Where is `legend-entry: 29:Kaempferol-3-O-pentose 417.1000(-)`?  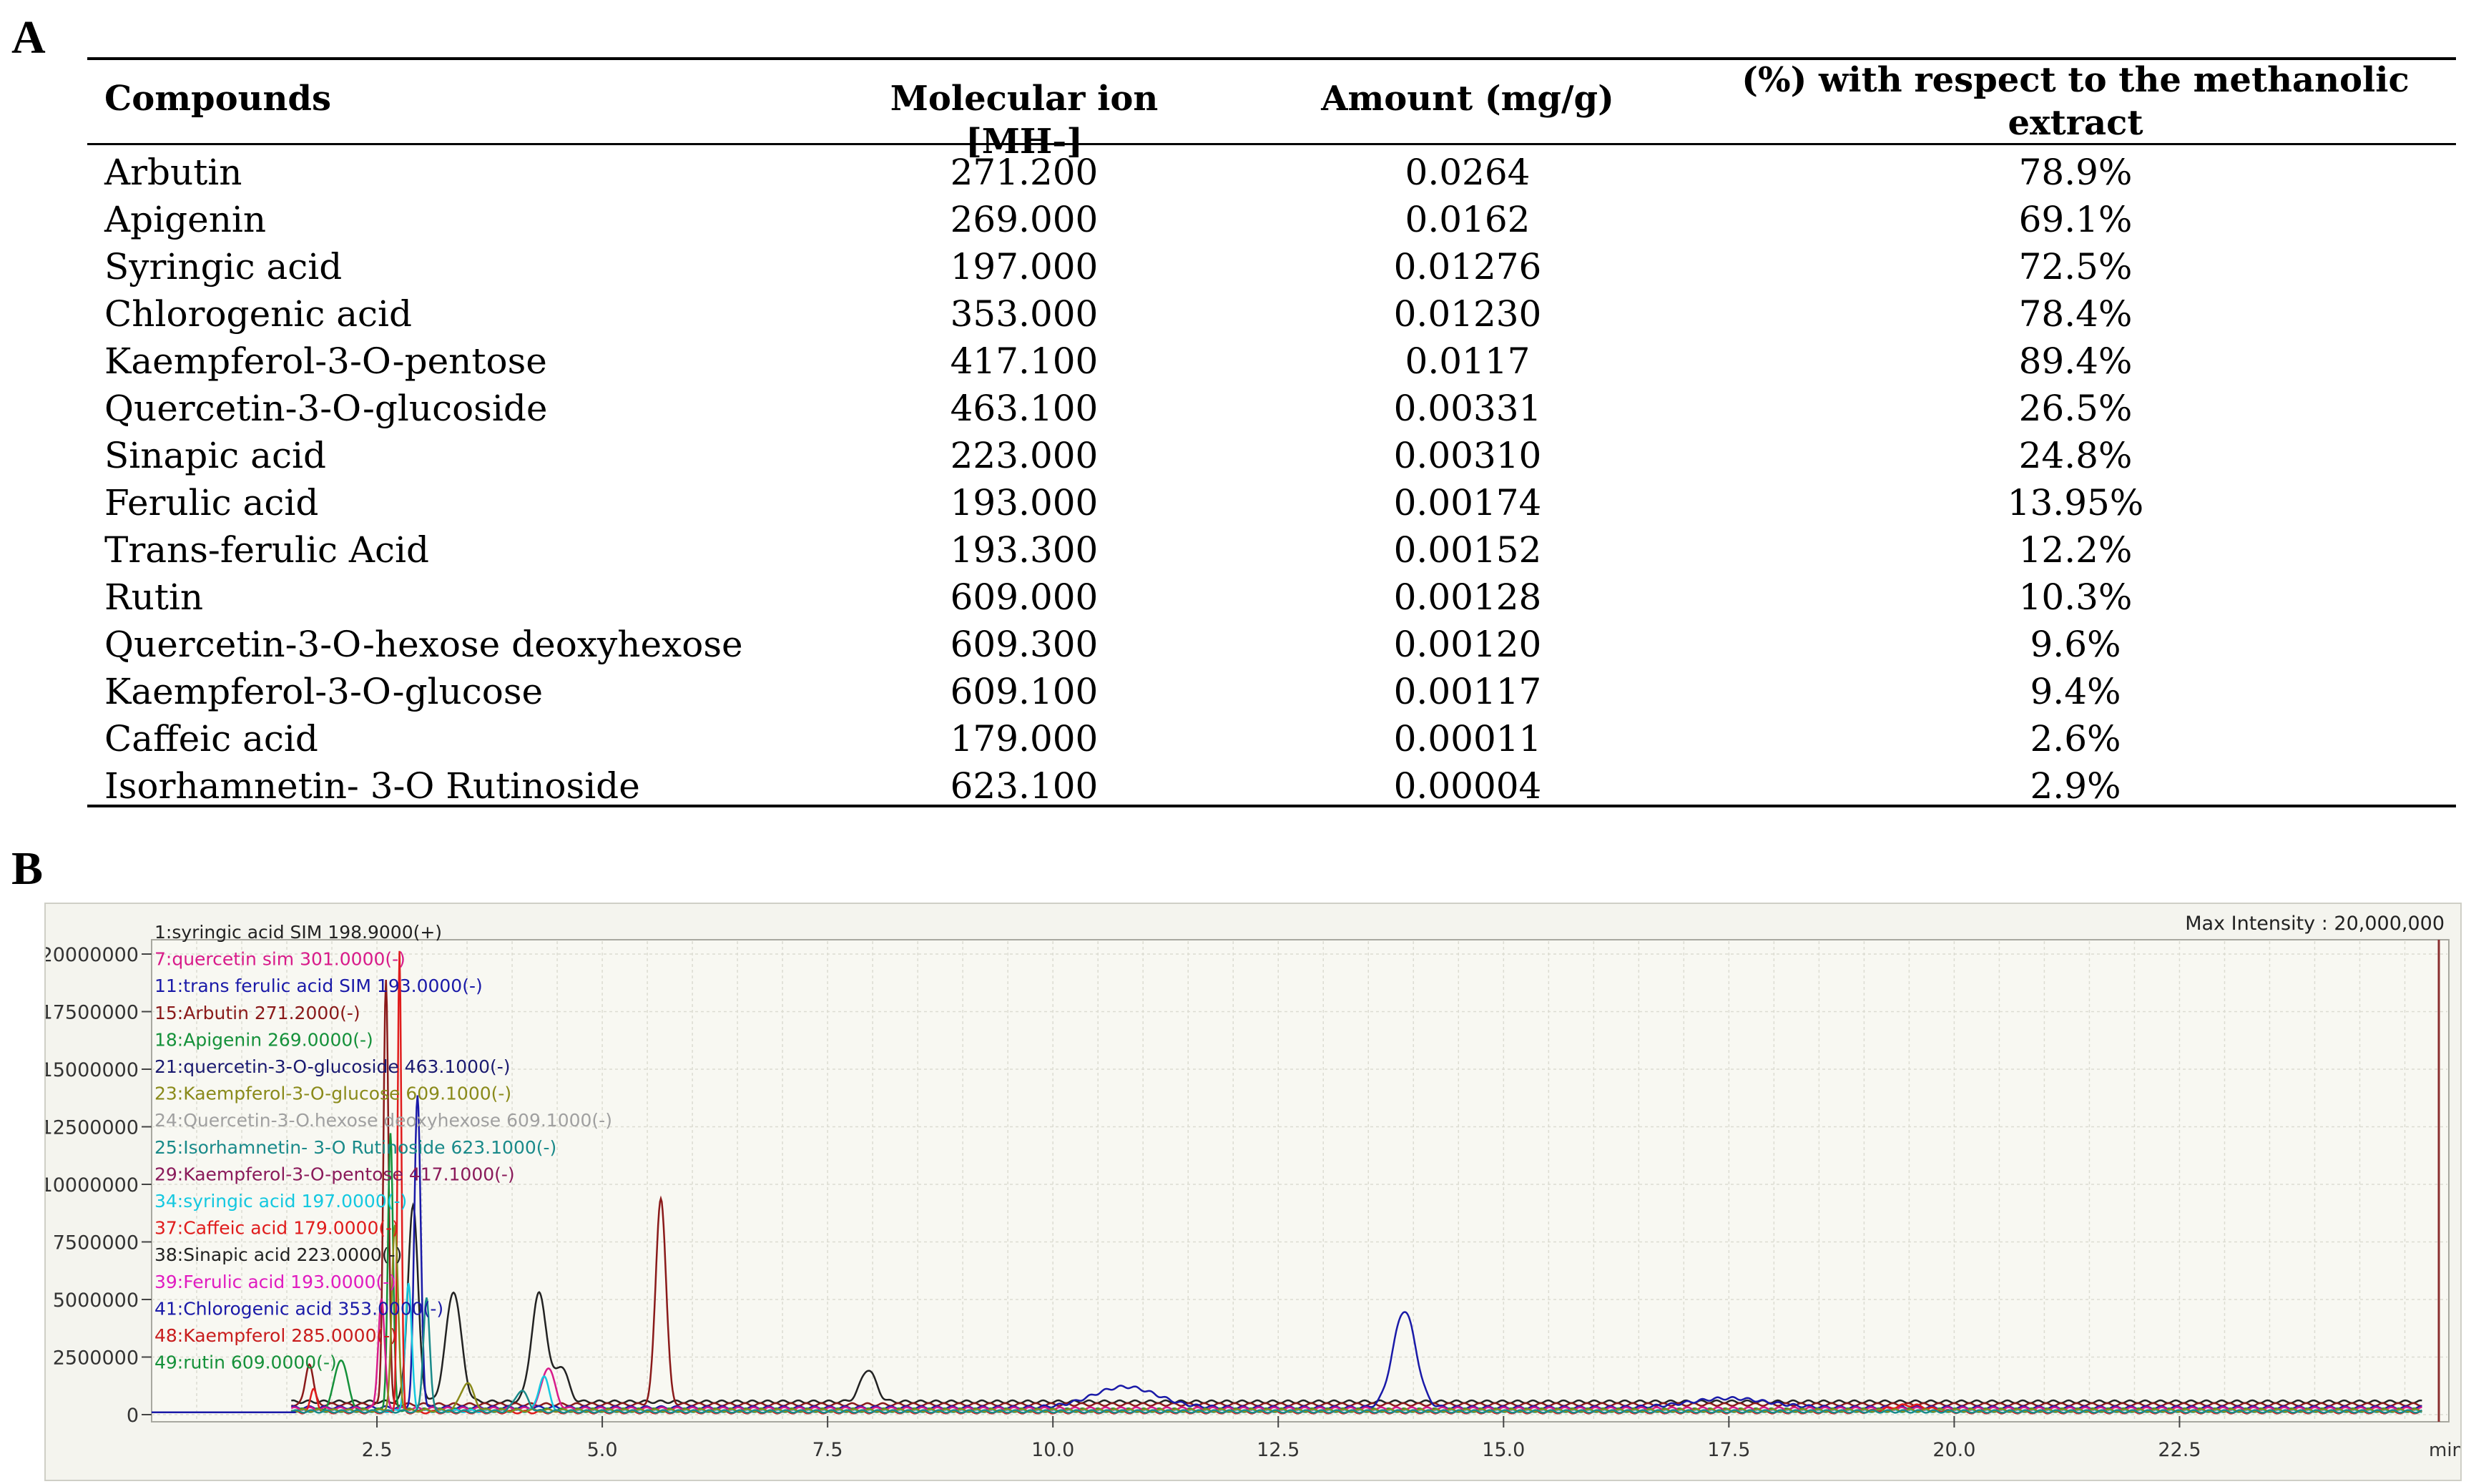
legend-entry: 29:Kaempferol-3-O-pentose 417.1000(-) is located at coordinates (334, 1174).